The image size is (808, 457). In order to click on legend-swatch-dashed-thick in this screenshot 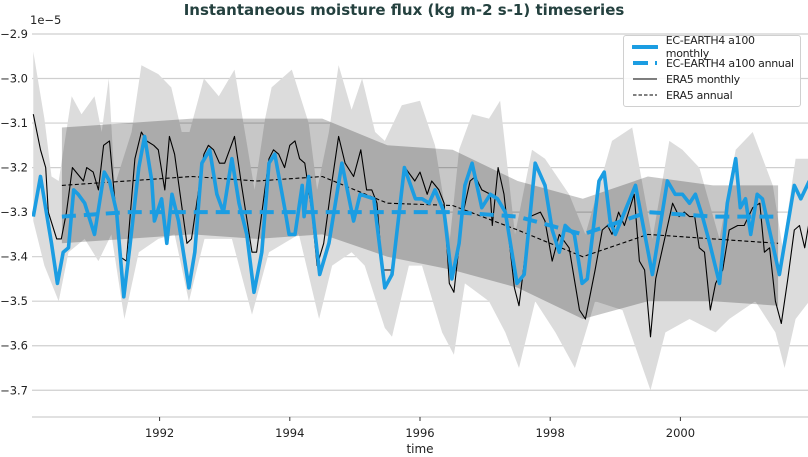, I will do `click(645, 63)`.